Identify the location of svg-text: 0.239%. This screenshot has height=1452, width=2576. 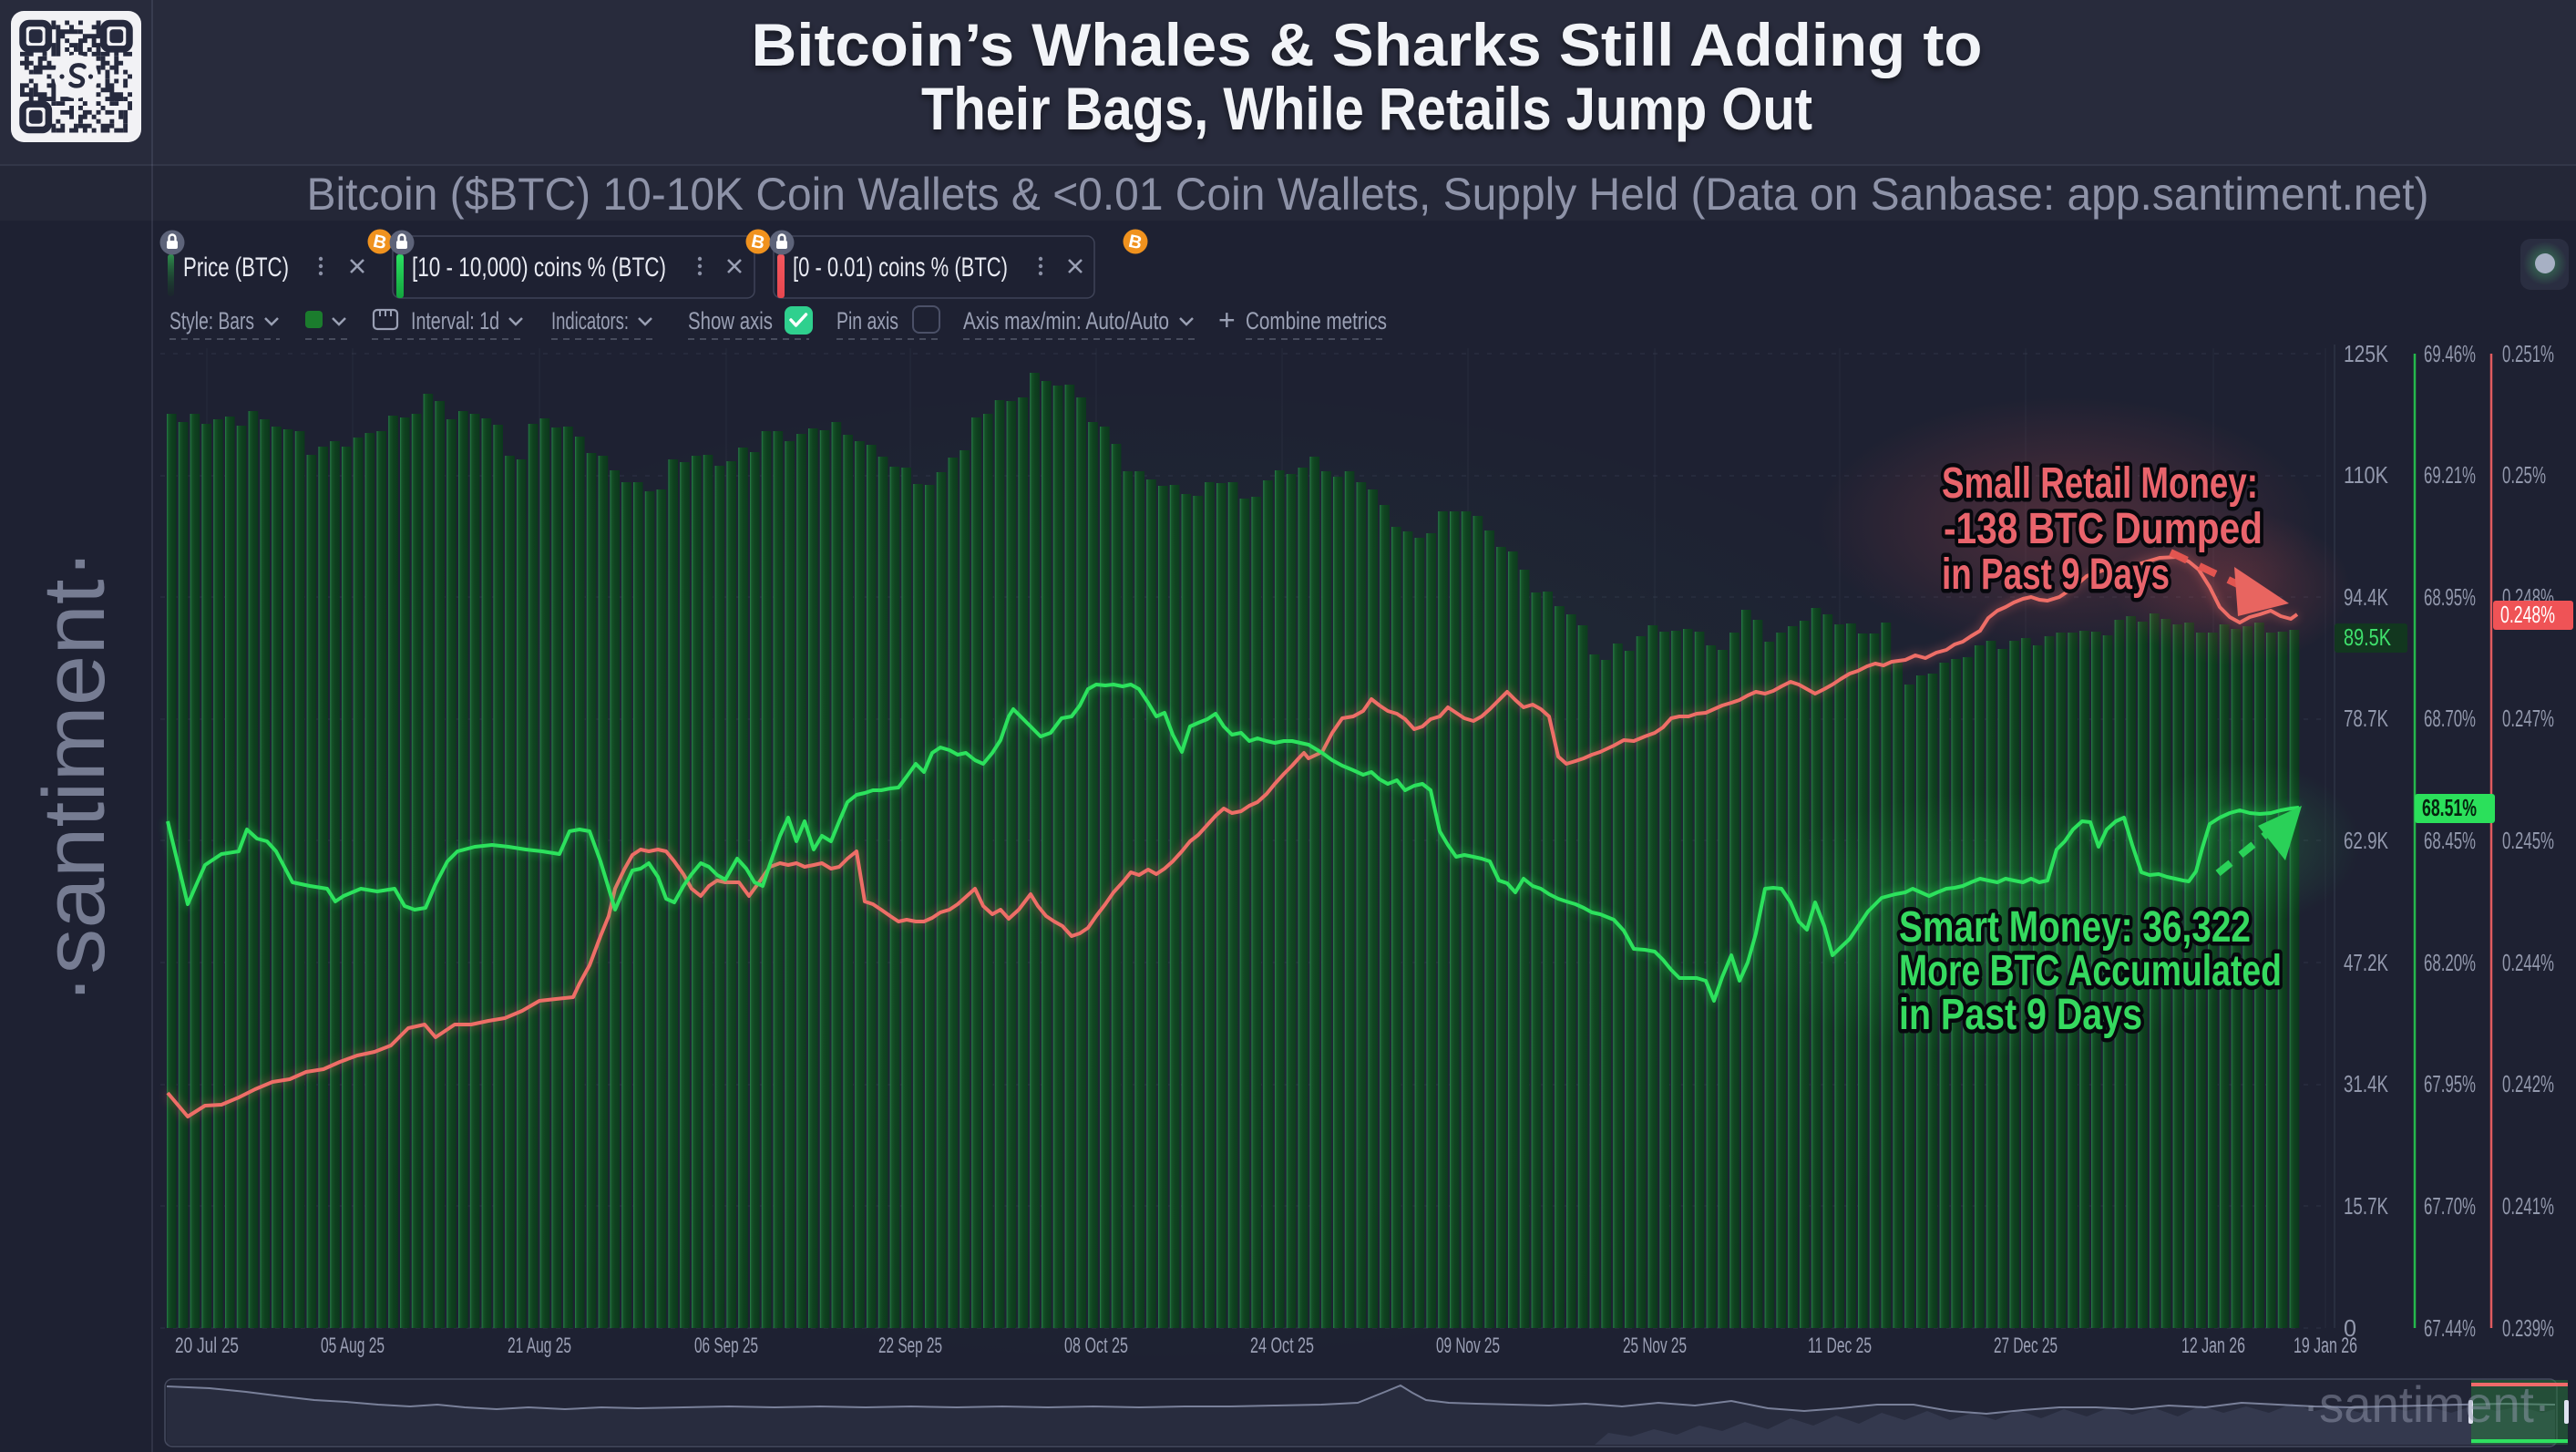
(2528, 1328).